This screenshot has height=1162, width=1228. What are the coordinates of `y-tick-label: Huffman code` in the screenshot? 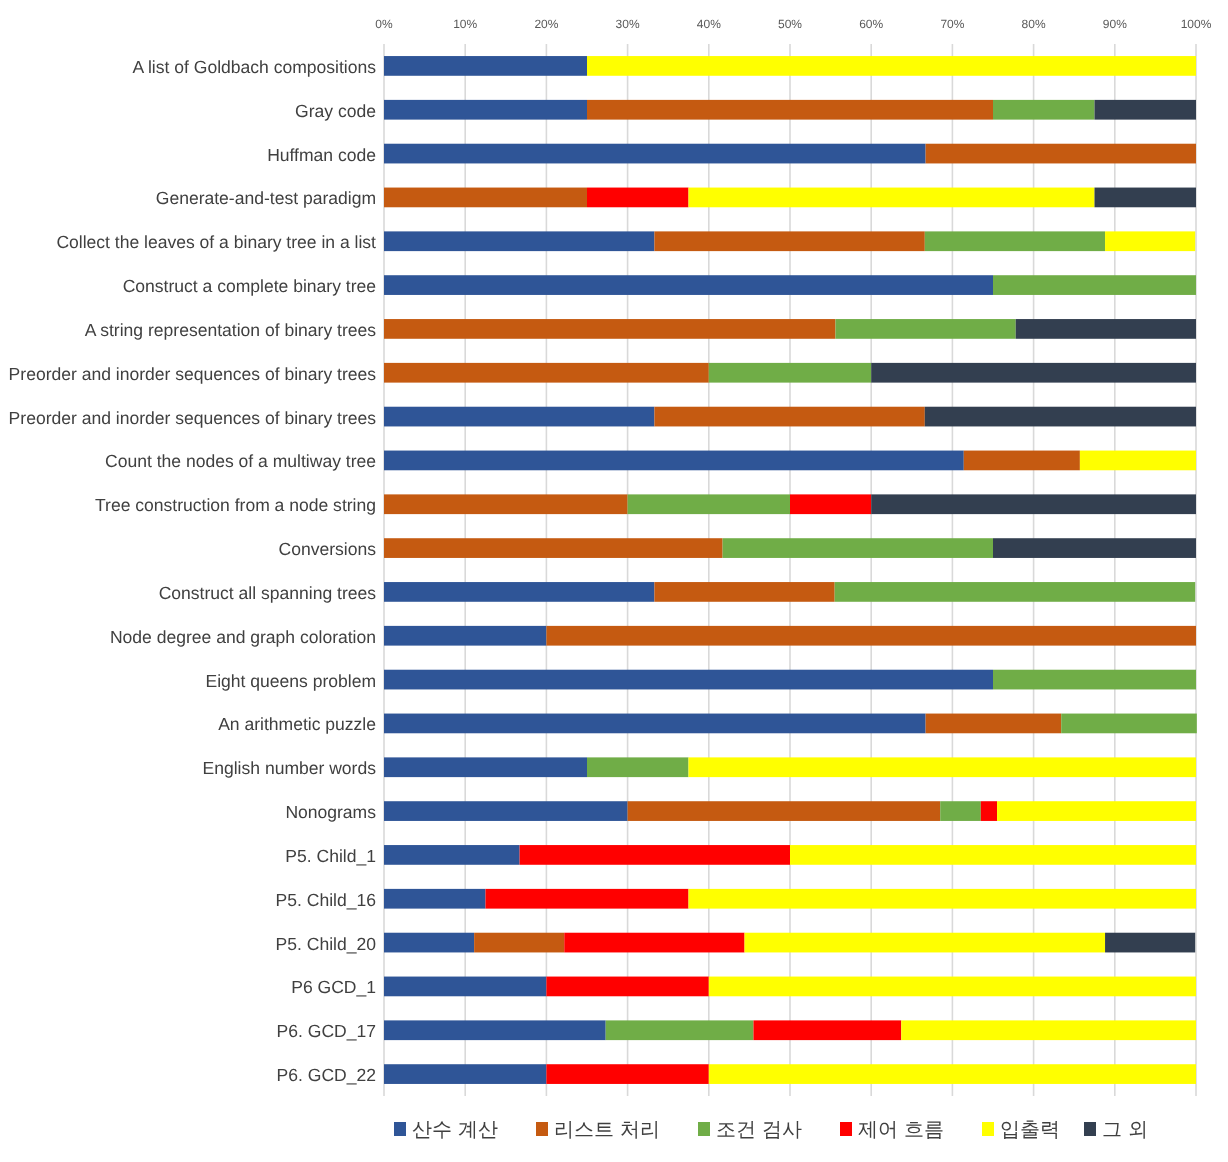 It's located at (322, 154).